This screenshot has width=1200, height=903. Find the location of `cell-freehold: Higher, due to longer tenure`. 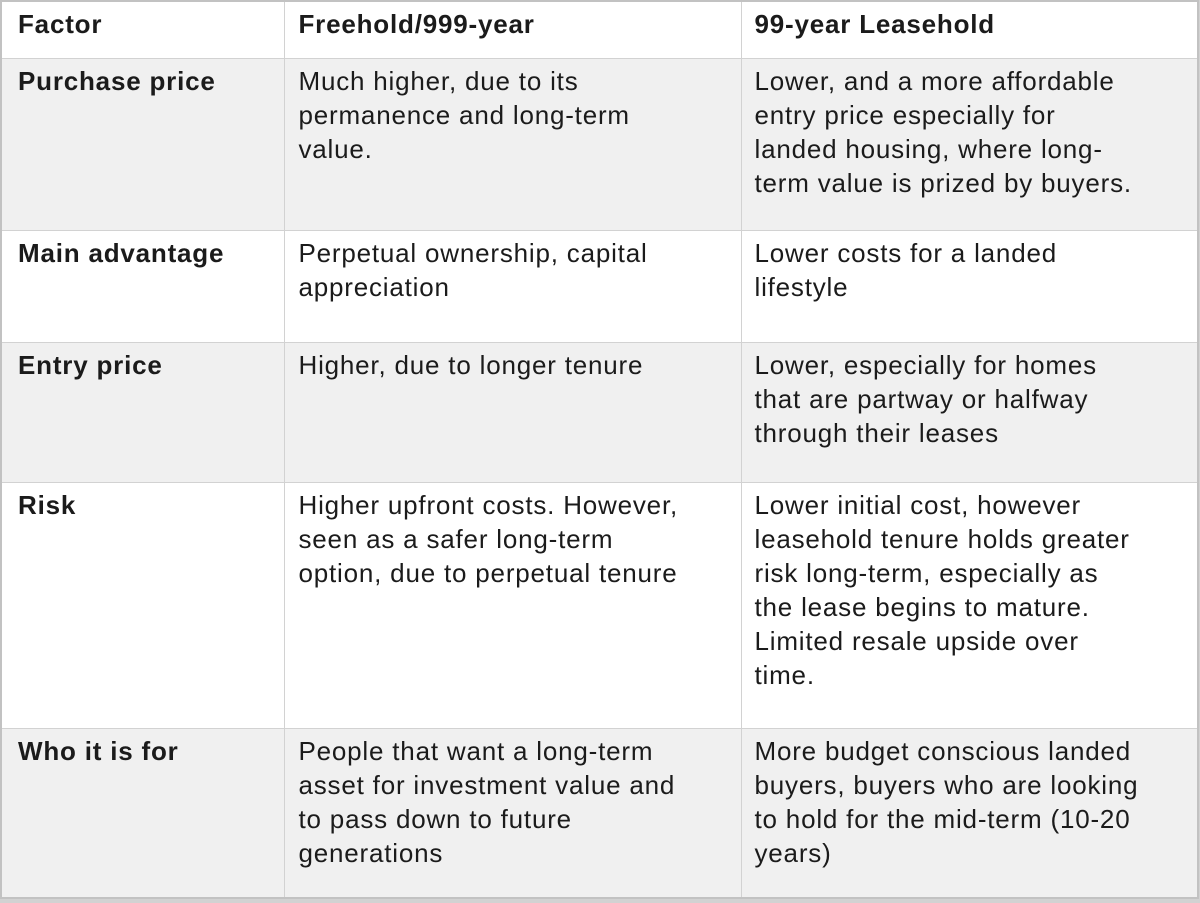

cell-freehold: Higher, due to longer tenure is located at coordinates (512, 412).